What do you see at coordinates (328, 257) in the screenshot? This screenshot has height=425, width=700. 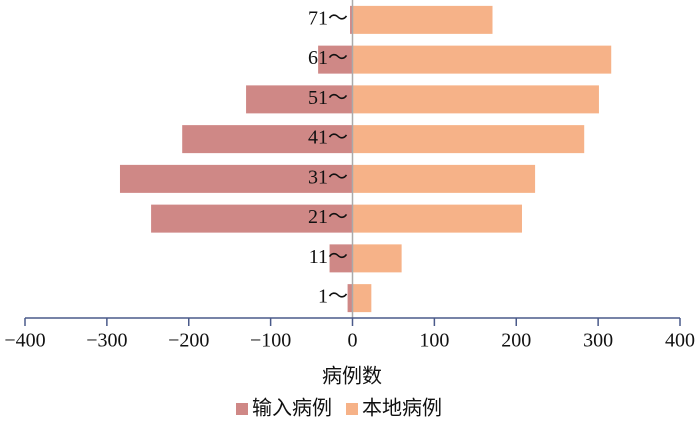 I see `y-tick-label: 11～` at bounding box center [328, 257].